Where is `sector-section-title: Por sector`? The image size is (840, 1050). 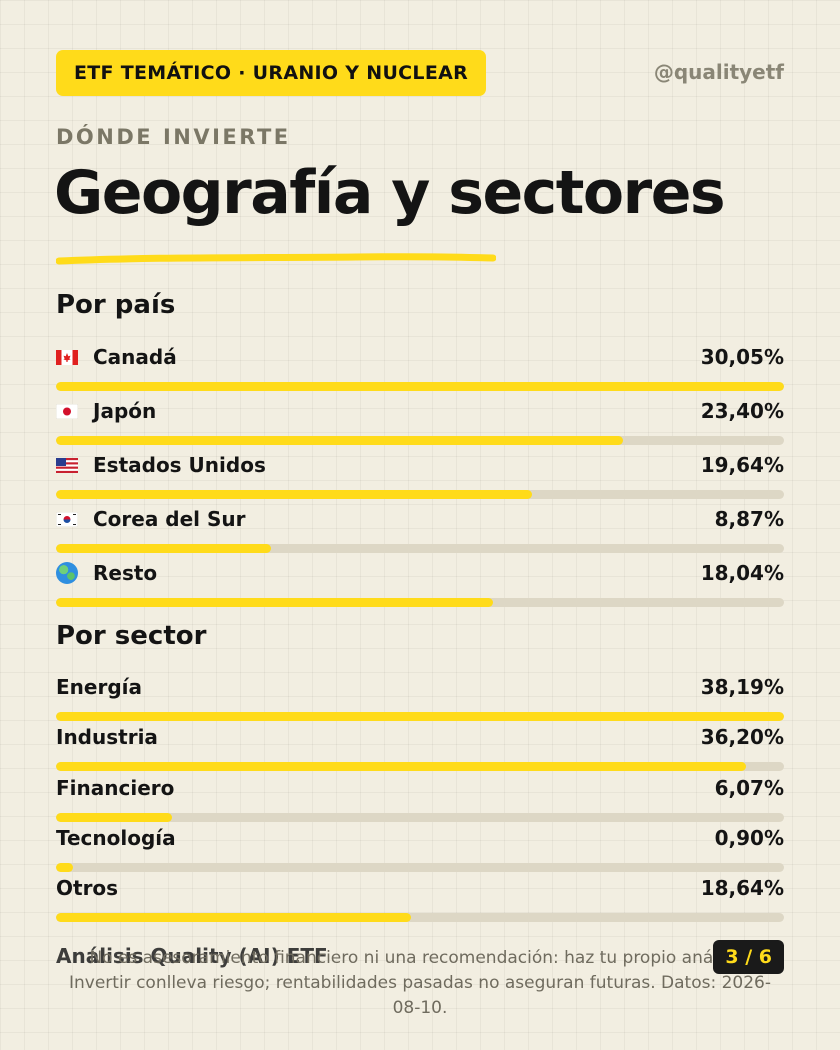 sector-section-title: Por sector is located at coordinates (131, 636).